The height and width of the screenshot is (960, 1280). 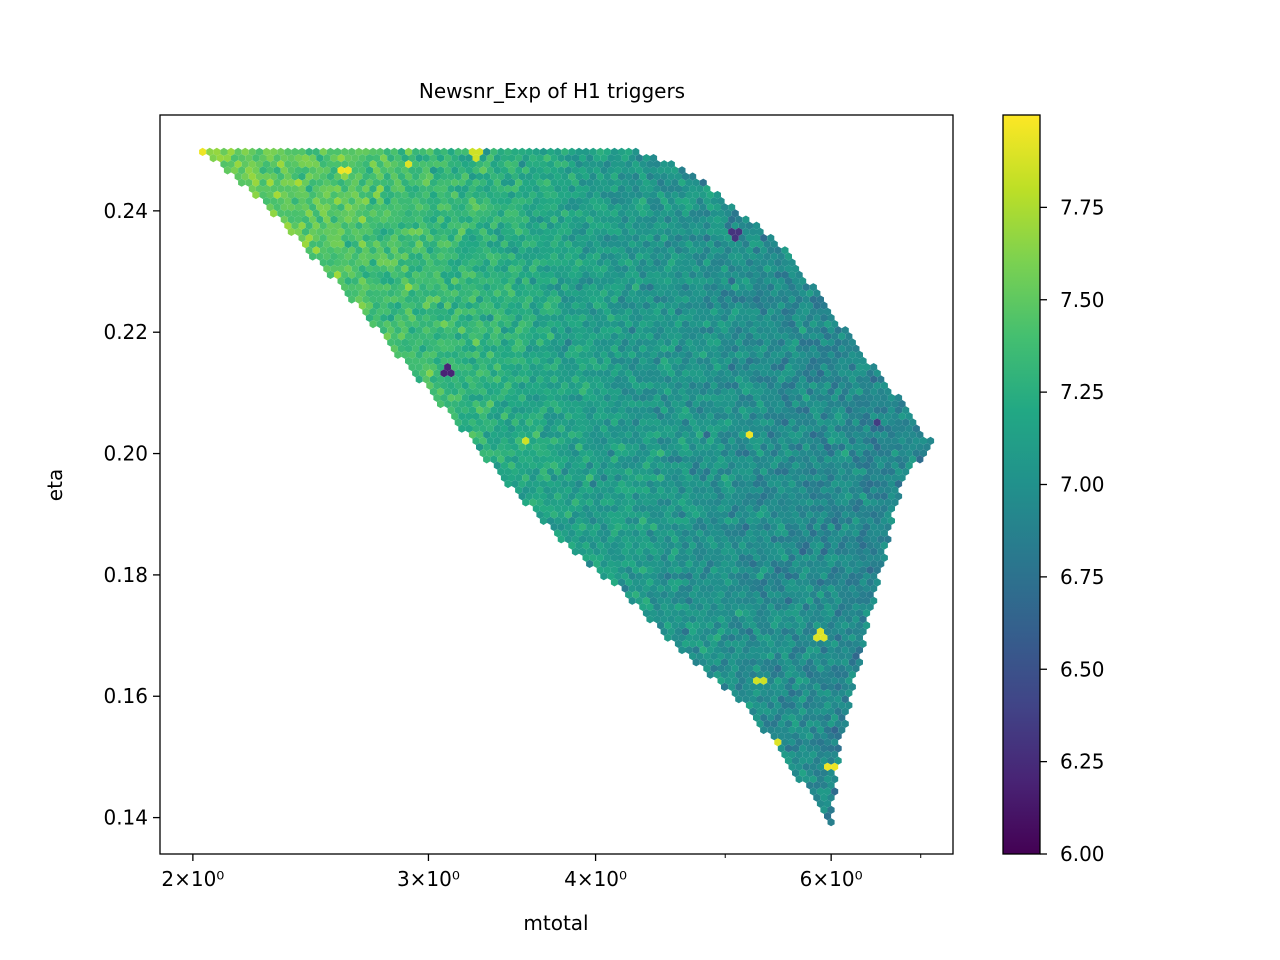 I want to click on y-tick-label: 0.16, so click(x=125, y=696).